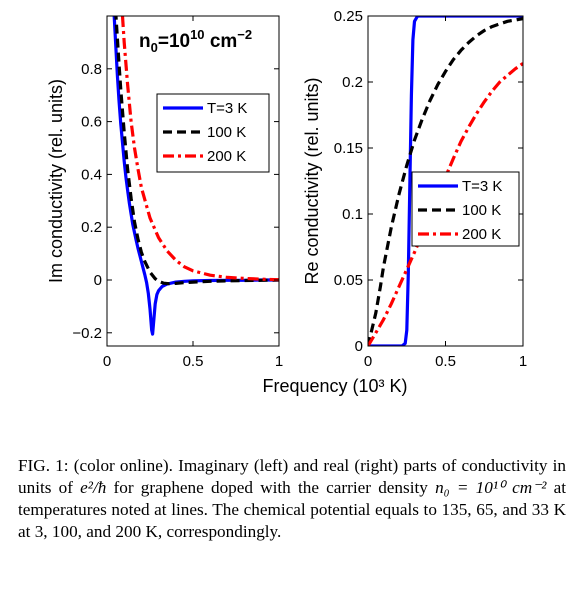  Describe the element at coordinates (352, 214) in the screenshot. I see `y-tick-label: 0.1` at that location.